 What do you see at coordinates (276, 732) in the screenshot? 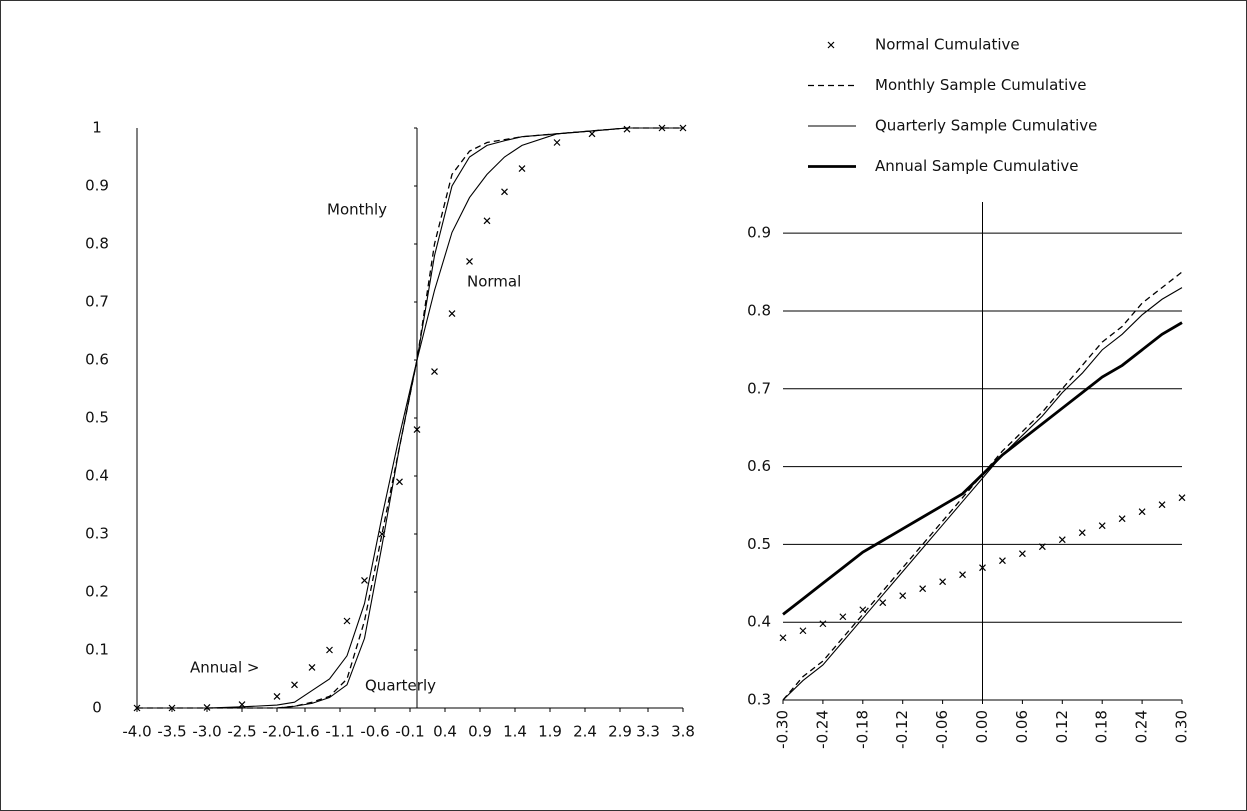
I see `x-tick-label: -2.0` at bounding box center [276, 732].